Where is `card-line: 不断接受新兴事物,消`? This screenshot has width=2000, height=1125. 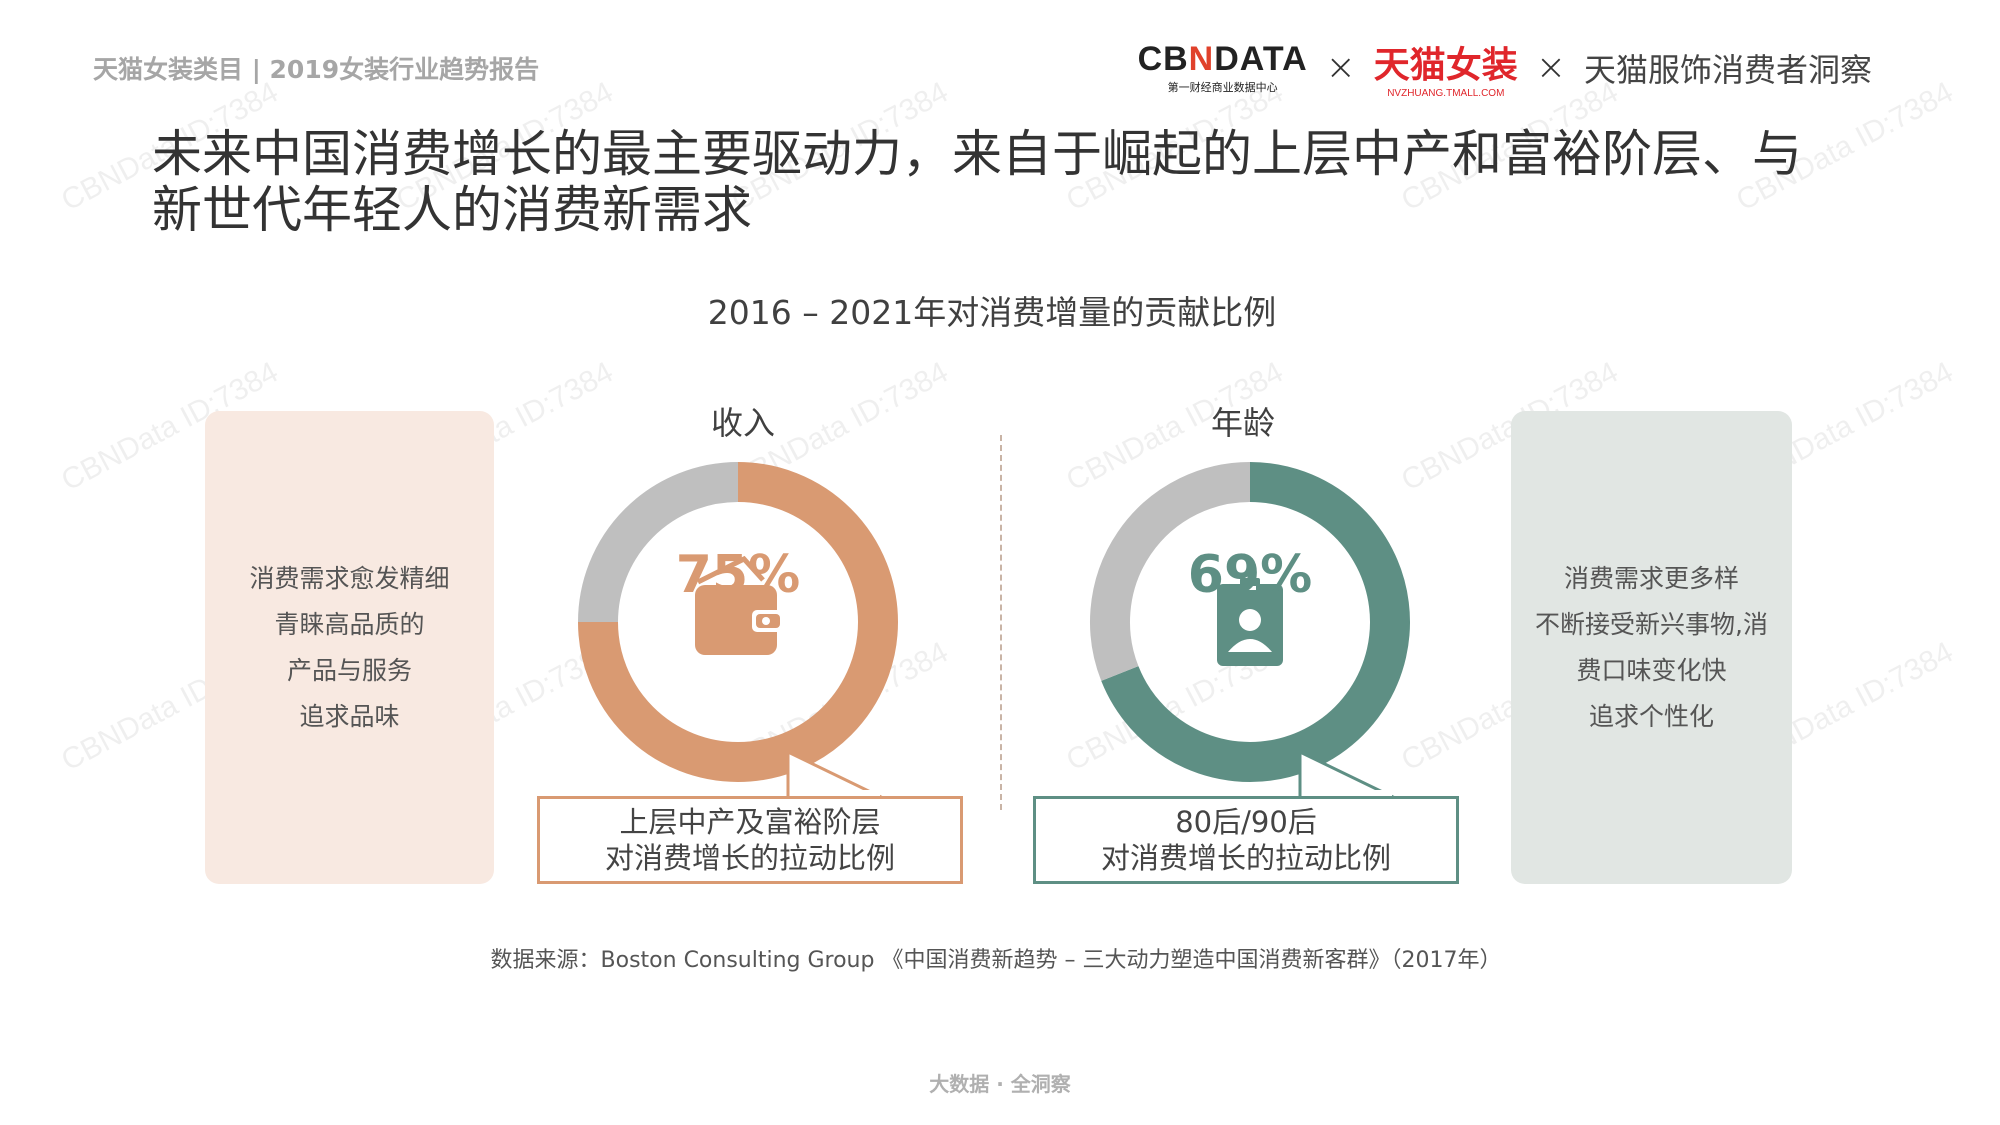
card-line: 不断接受新兴事物,消 is located at coordinates (1651, 624).